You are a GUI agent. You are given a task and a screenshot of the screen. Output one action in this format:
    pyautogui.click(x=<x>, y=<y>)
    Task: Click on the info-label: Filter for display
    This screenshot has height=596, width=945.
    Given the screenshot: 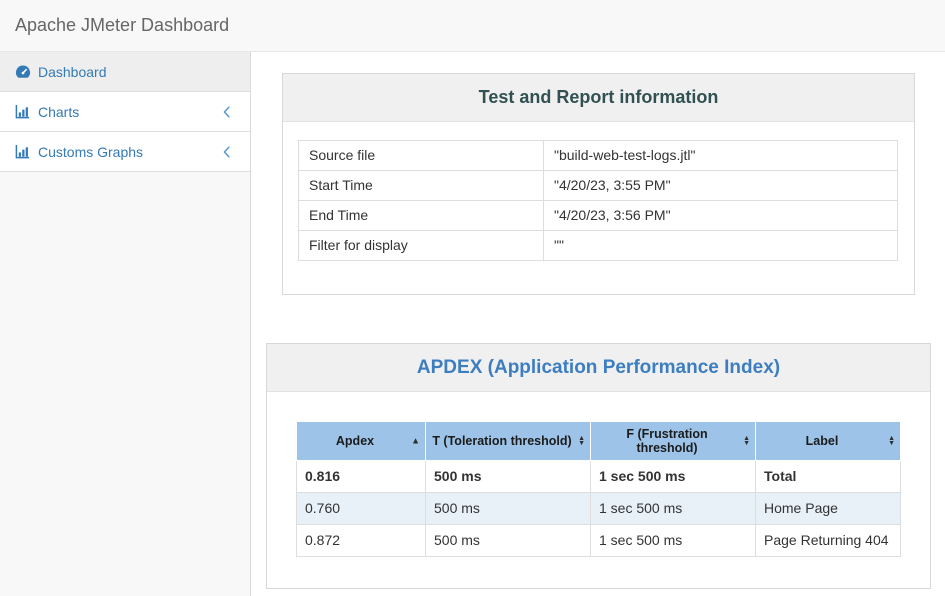 What is the action you would take?
    pyautogui.click(x=421, y=245)
    